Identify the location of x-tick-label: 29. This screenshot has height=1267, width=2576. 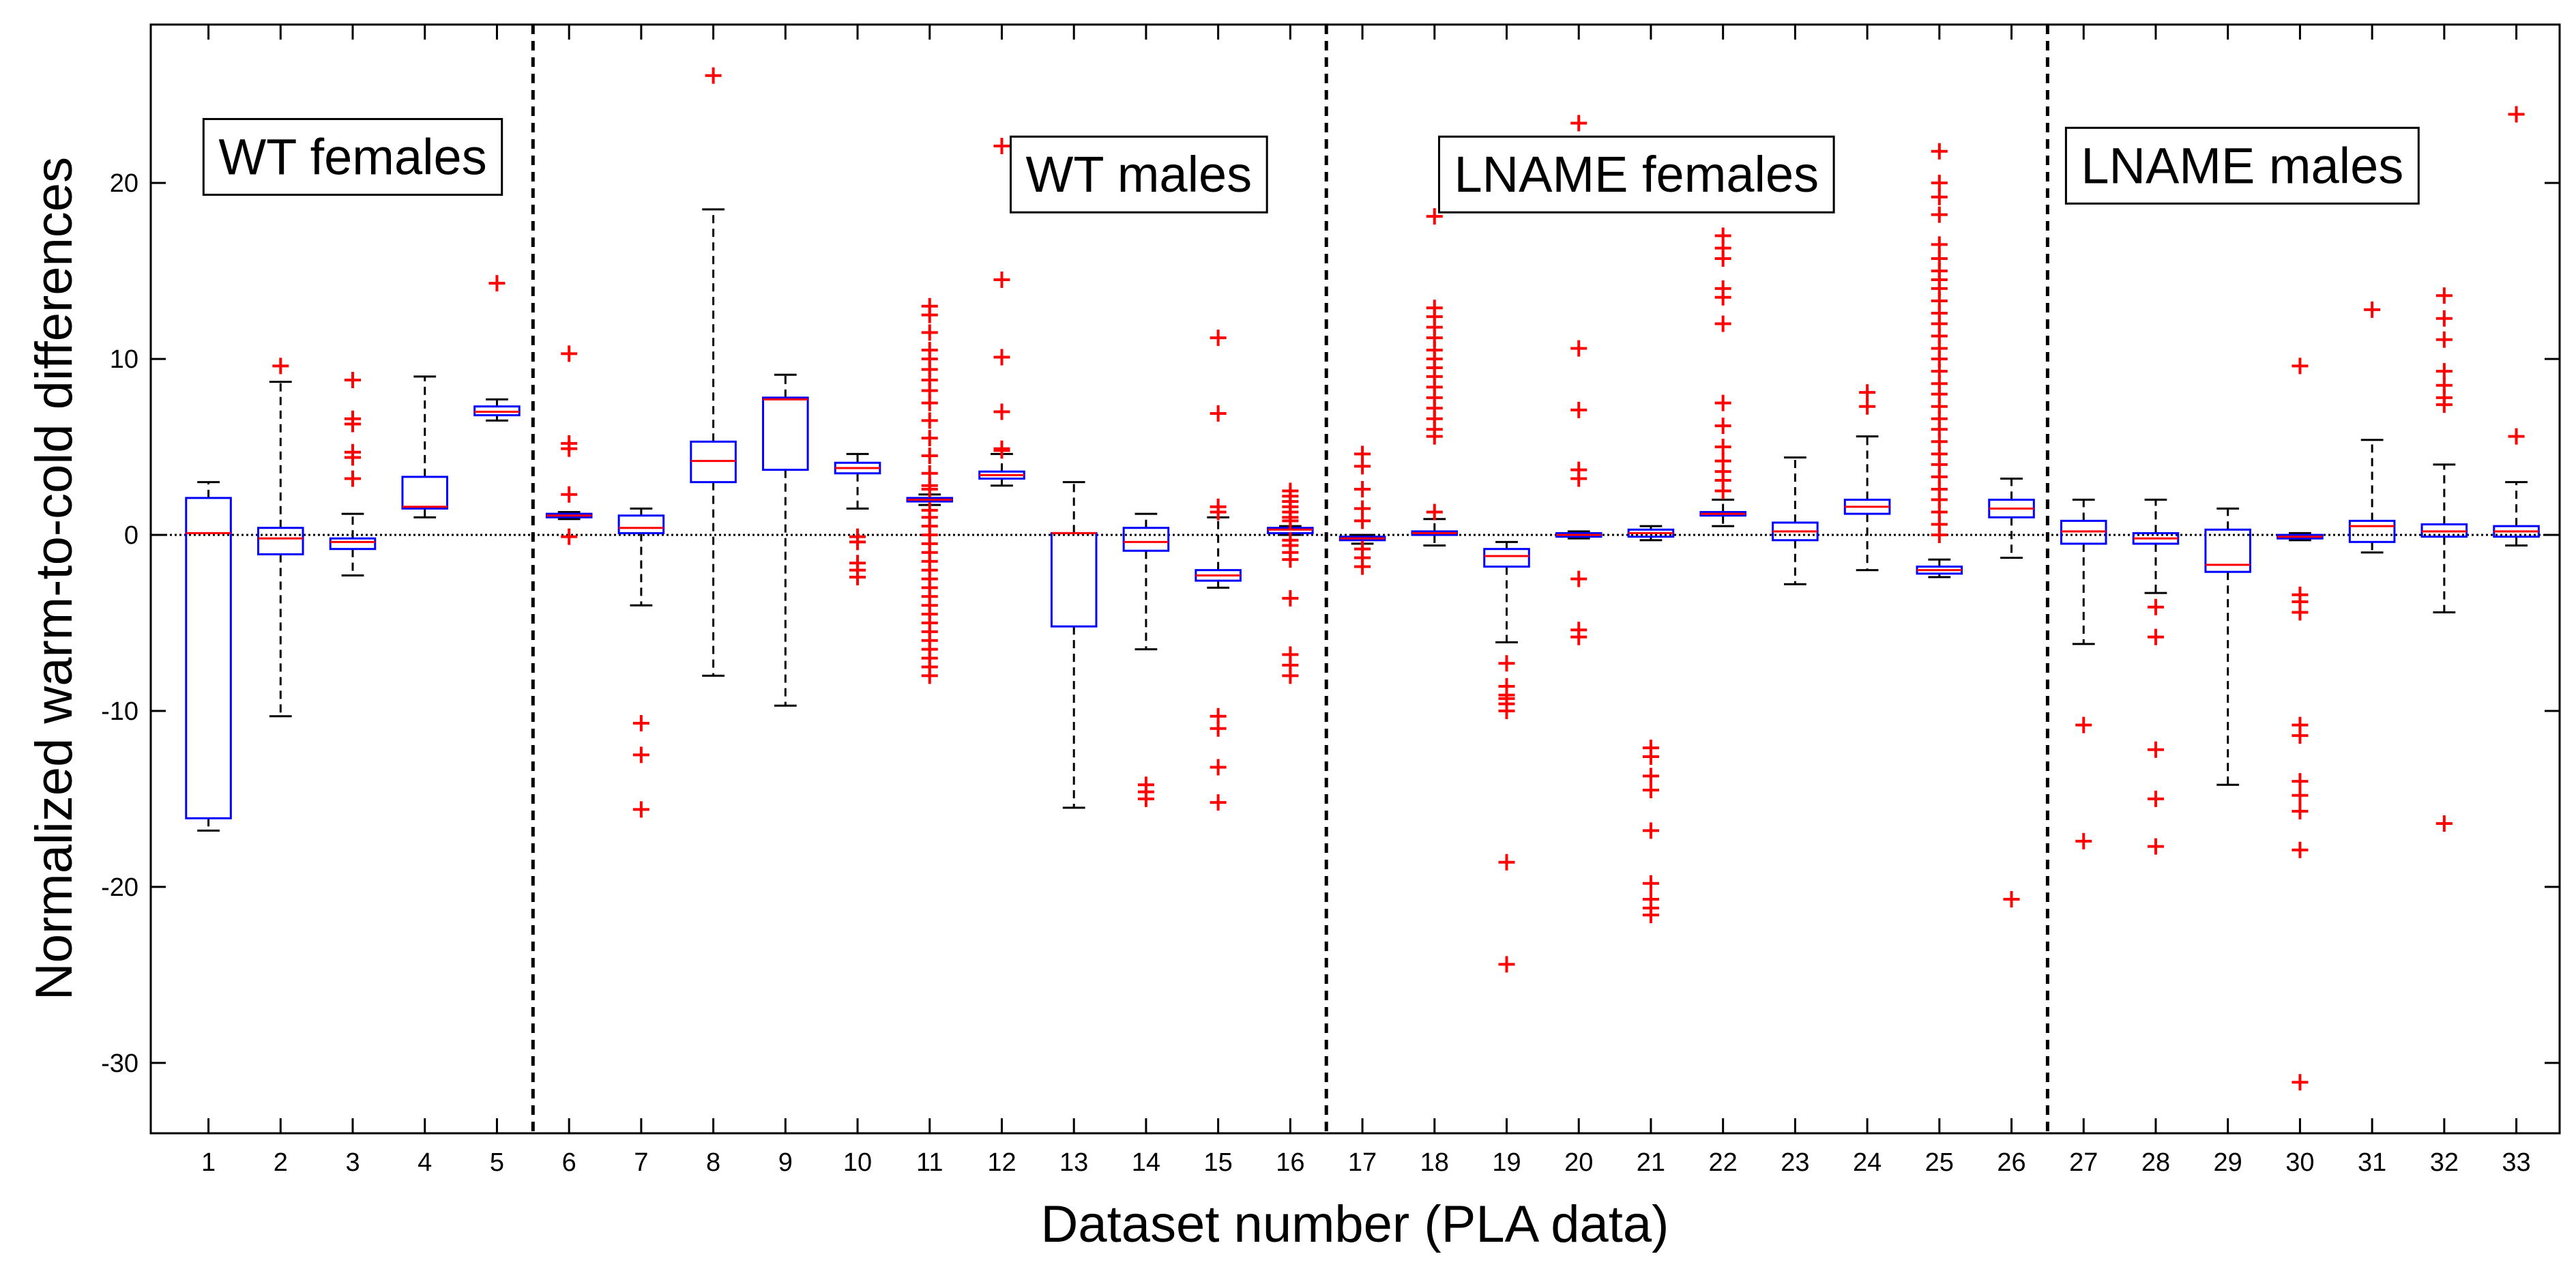
(2228, 1162).